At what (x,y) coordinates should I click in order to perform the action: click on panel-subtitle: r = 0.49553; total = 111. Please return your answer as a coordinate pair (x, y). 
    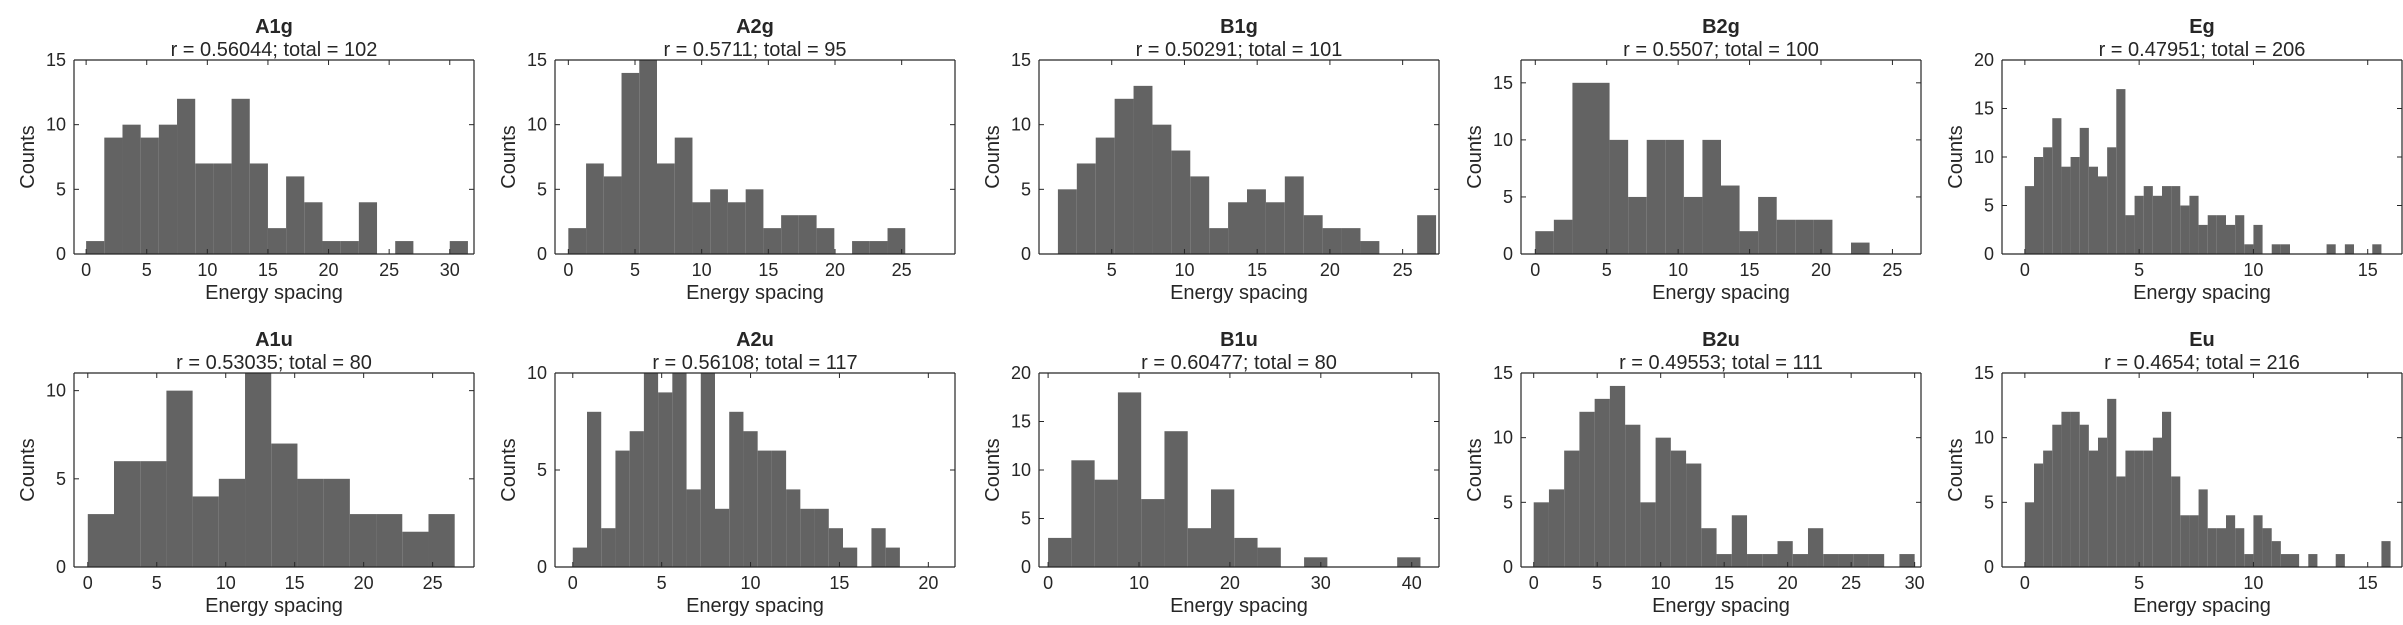
    Looking at the image, I should click on (1721, 363).